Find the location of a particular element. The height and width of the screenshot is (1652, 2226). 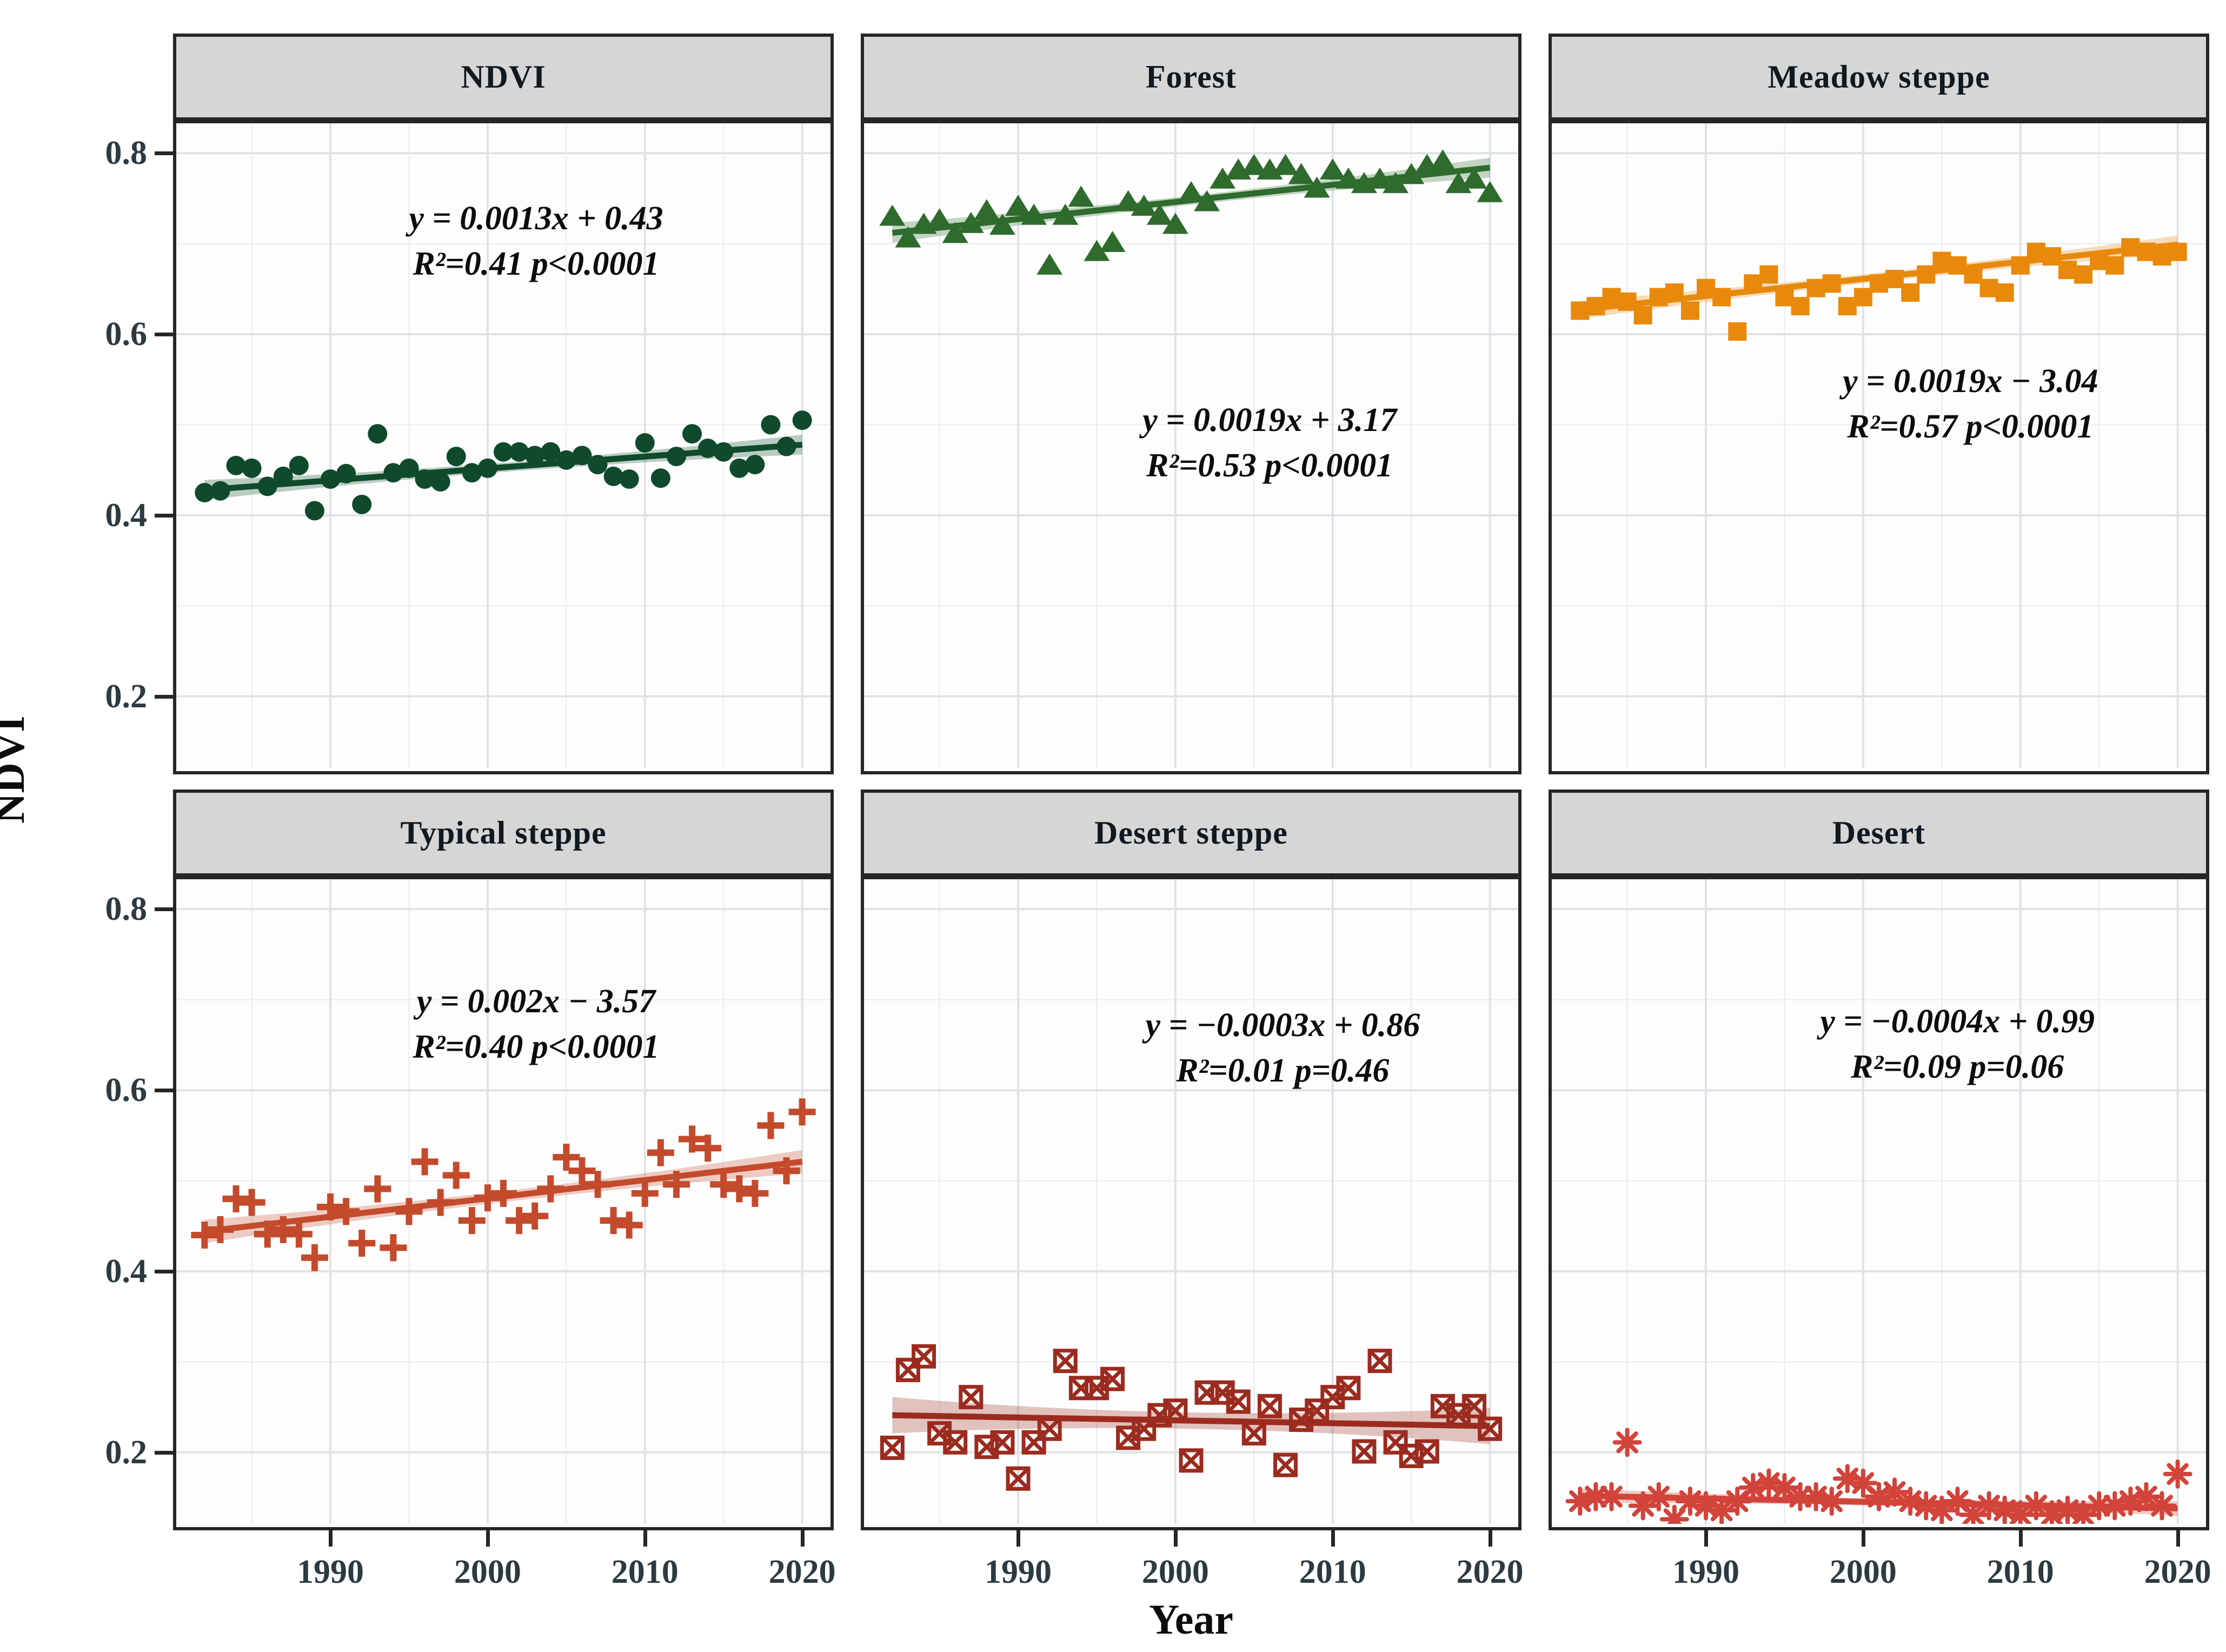

scatter-plot-meadow-steppe is located at coordinates (1879, 445).